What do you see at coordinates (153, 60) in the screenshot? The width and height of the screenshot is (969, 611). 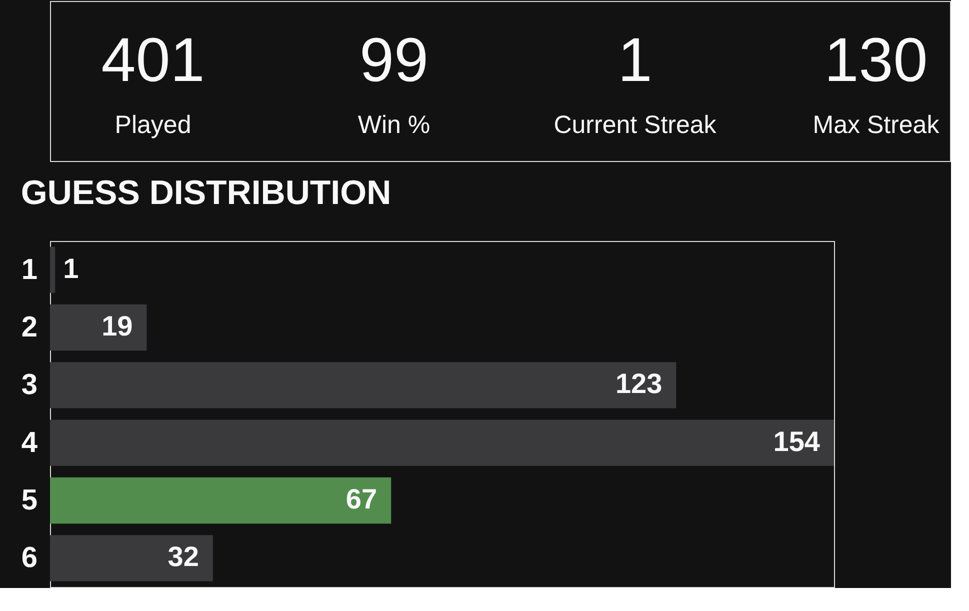 I see `data-label: 401` at bounding box center [153, 60].